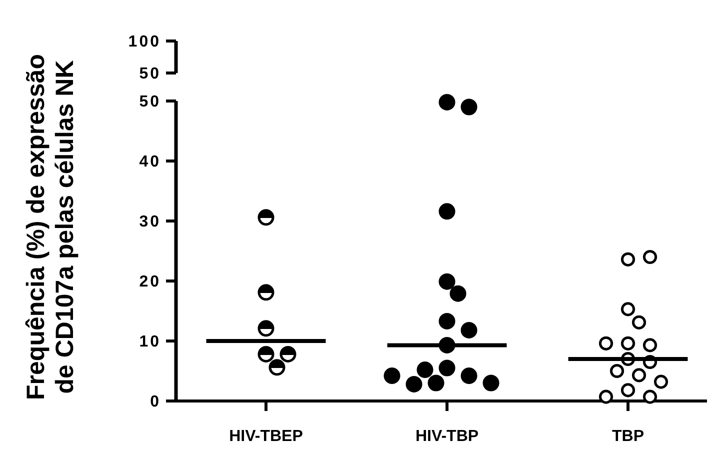 The height and width of the screenshot is (454, 710). I want to click on y-tick-label: 10, so click(150, 342).